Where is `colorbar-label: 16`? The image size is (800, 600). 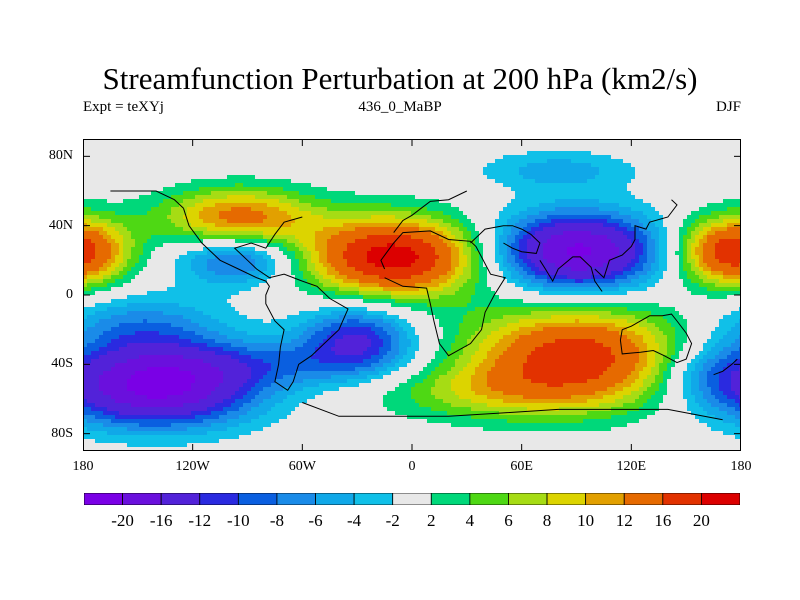 colorbar-label: 16 is located at coordinates (663, 520).